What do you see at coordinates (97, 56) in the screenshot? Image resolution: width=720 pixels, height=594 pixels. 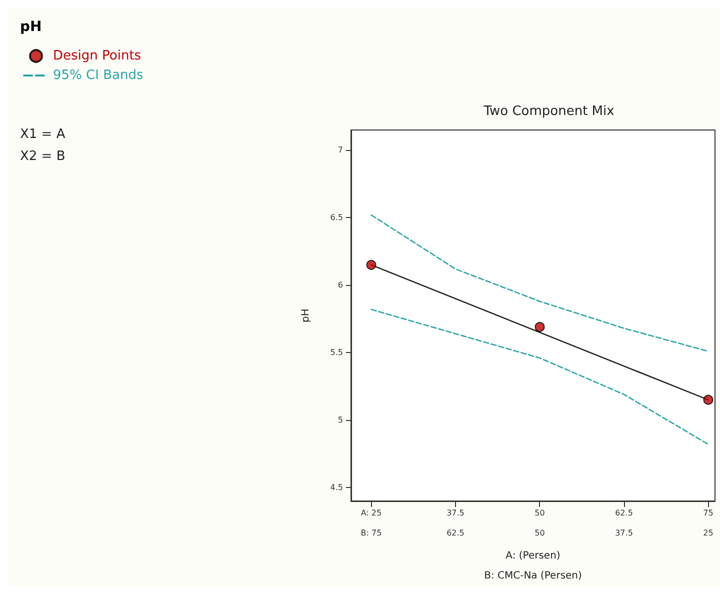 I see `legend-label: Design Points` at bounding box center [97, 56].